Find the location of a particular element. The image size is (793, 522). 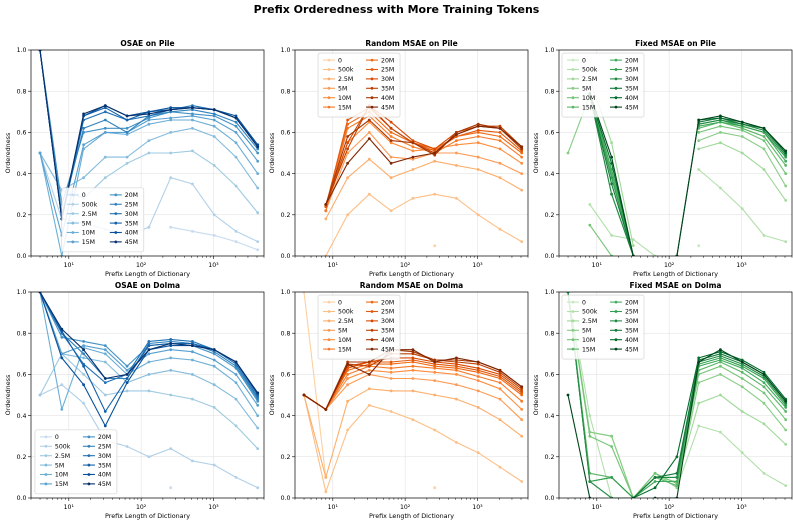

legend: 0 500k 2.5M 5M 10M 15M 20M 25M 30M 35M 40M 45M is located at coordinates (103, 220).